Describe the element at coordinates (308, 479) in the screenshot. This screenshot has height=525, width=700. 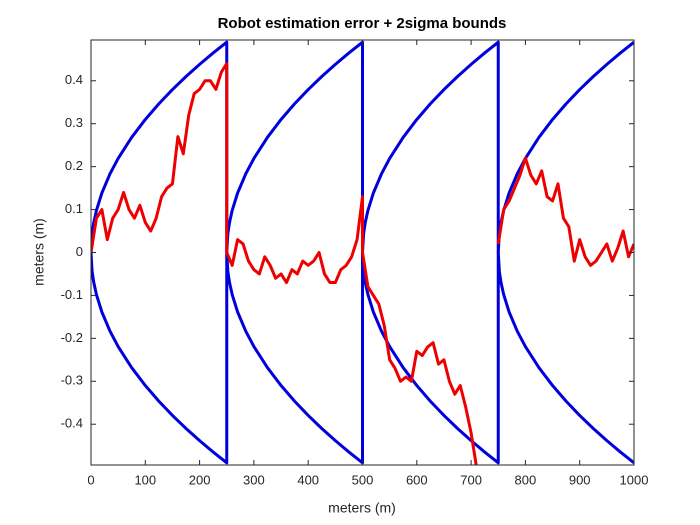
I see `x-tick-label: 400` at that location.